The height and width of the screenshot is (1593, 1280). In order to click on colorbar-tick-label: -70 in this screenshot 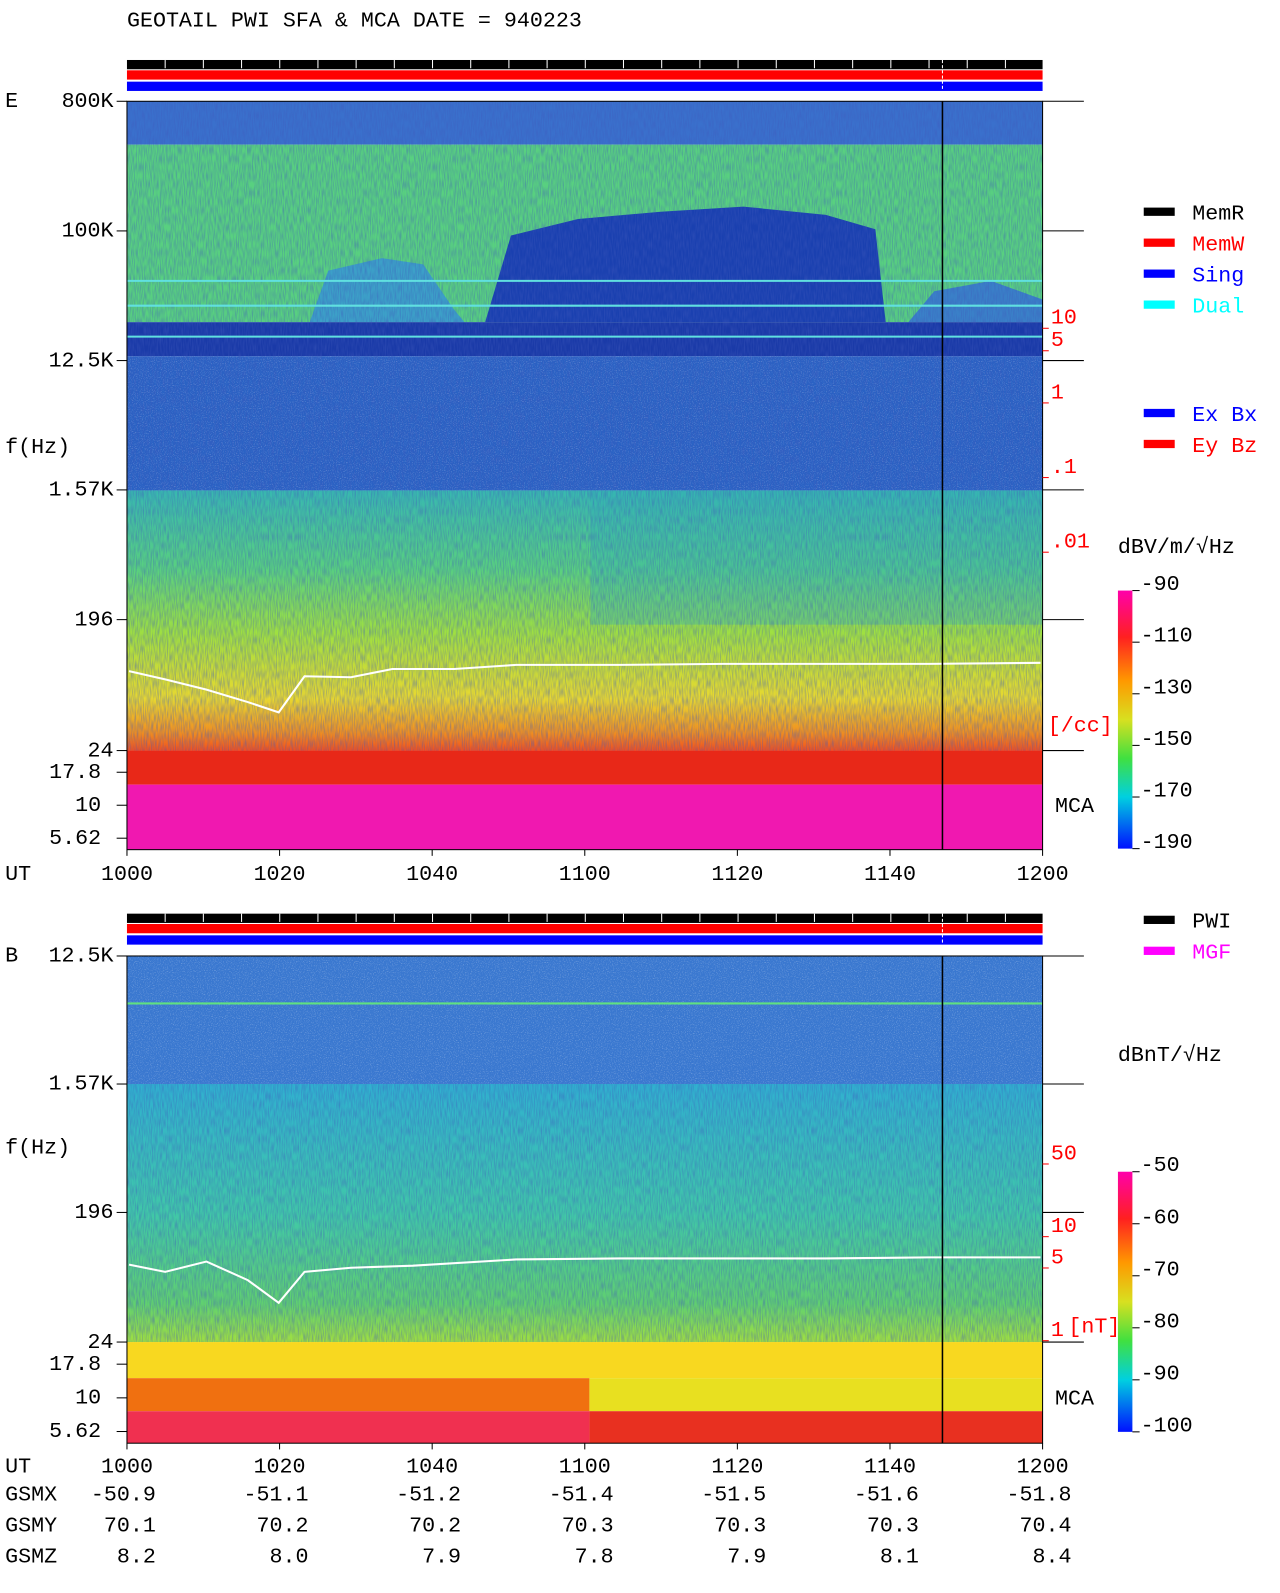, I will do `click(1160, 1269)`.